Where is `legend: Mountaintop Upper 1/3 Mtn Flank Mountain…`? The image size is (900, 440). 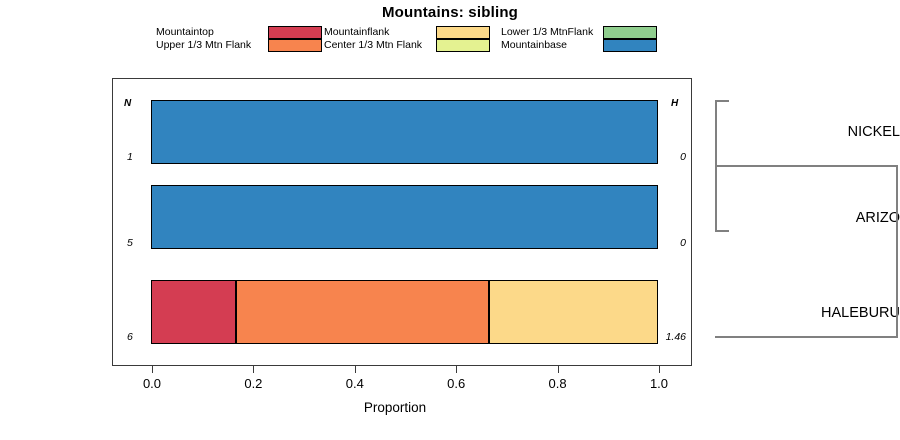 legend: Mountaintop Upper 1/3 Mtn Flank Mountain… is located at coordinates (436, 41).